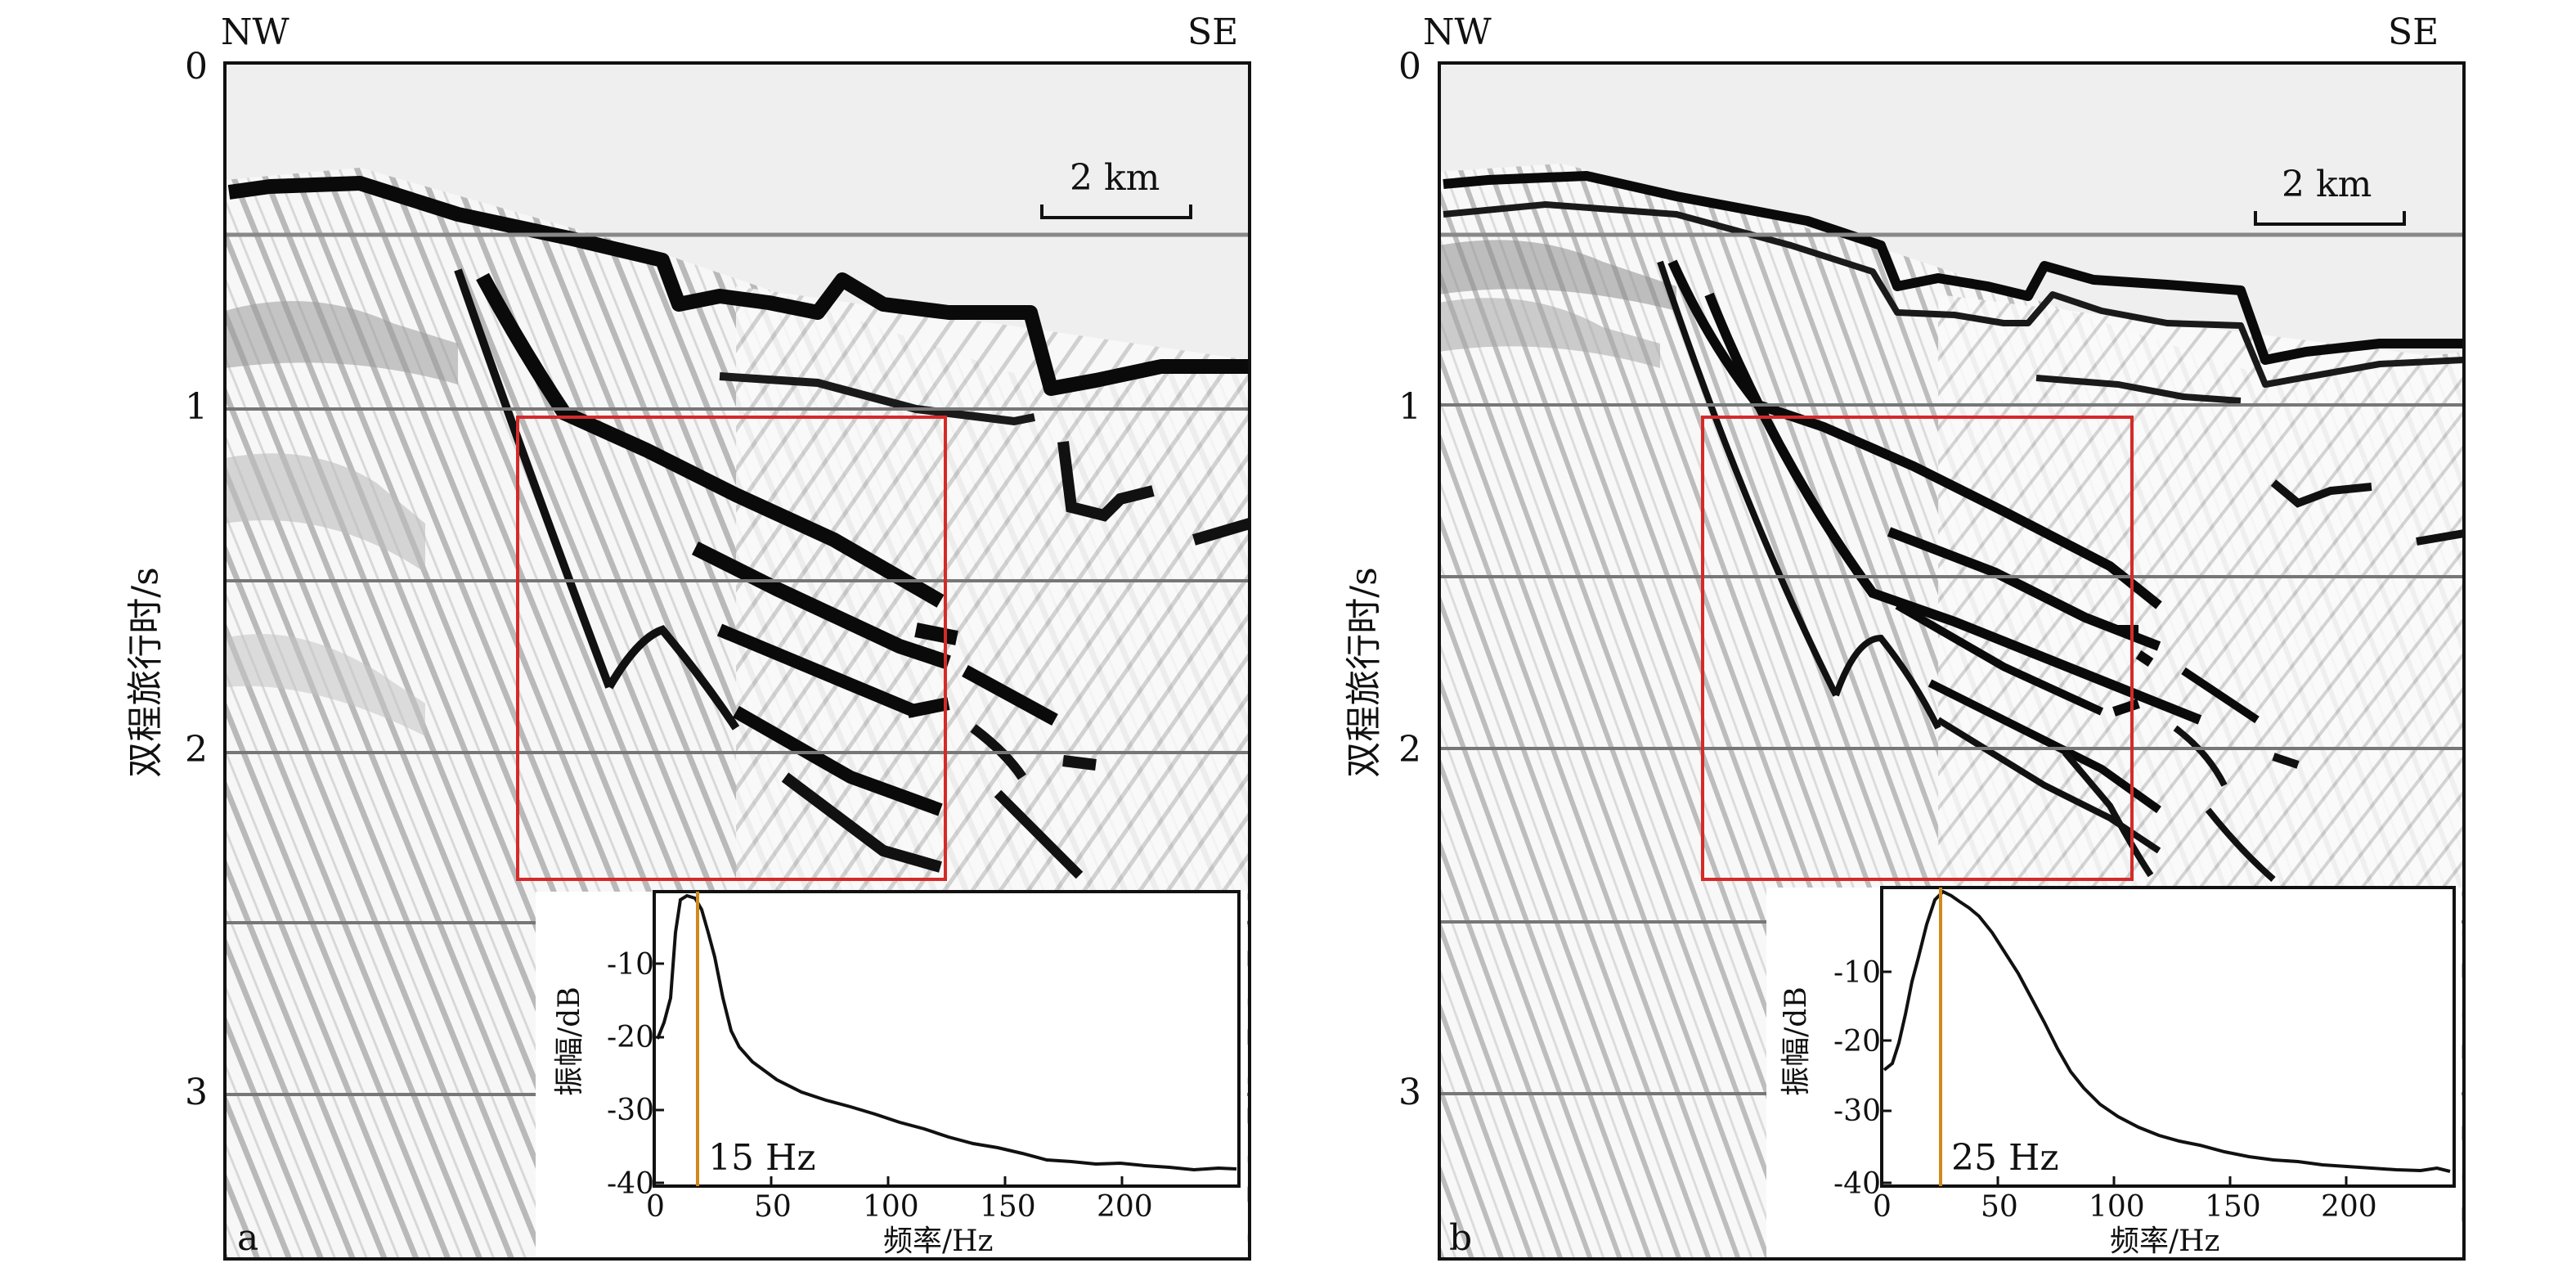 This screenshot has width=2576, height=1272. Describe the element at coordinates (1410, 67) in the screenshot. I see `y-tick-0-b: 0` at that location.